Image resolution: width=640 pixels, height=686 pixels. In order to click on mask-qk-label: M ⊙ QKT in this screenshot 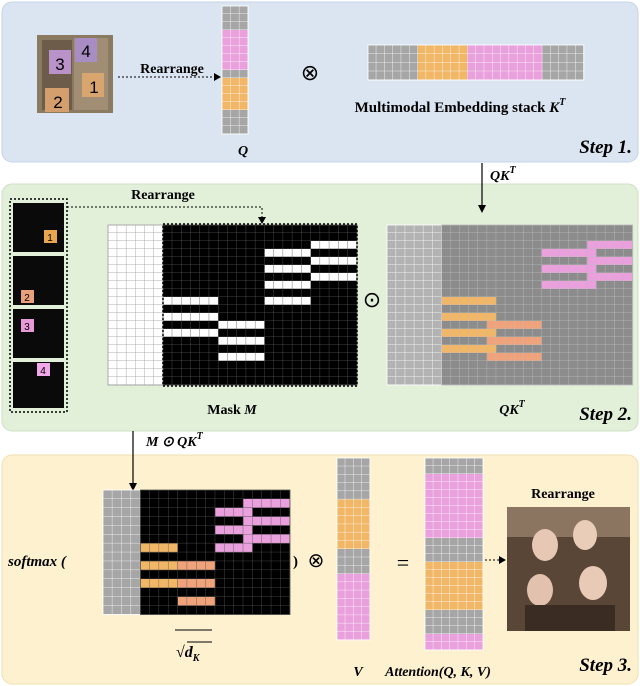, I will do `click(174, 440)`.